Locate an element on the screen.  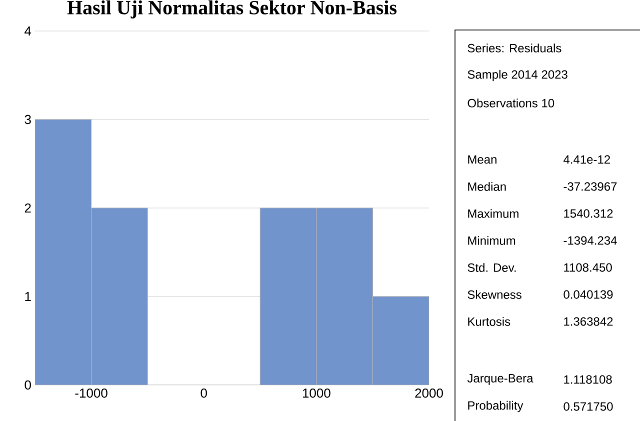
text: Mean is located at coordinates (482, 159).